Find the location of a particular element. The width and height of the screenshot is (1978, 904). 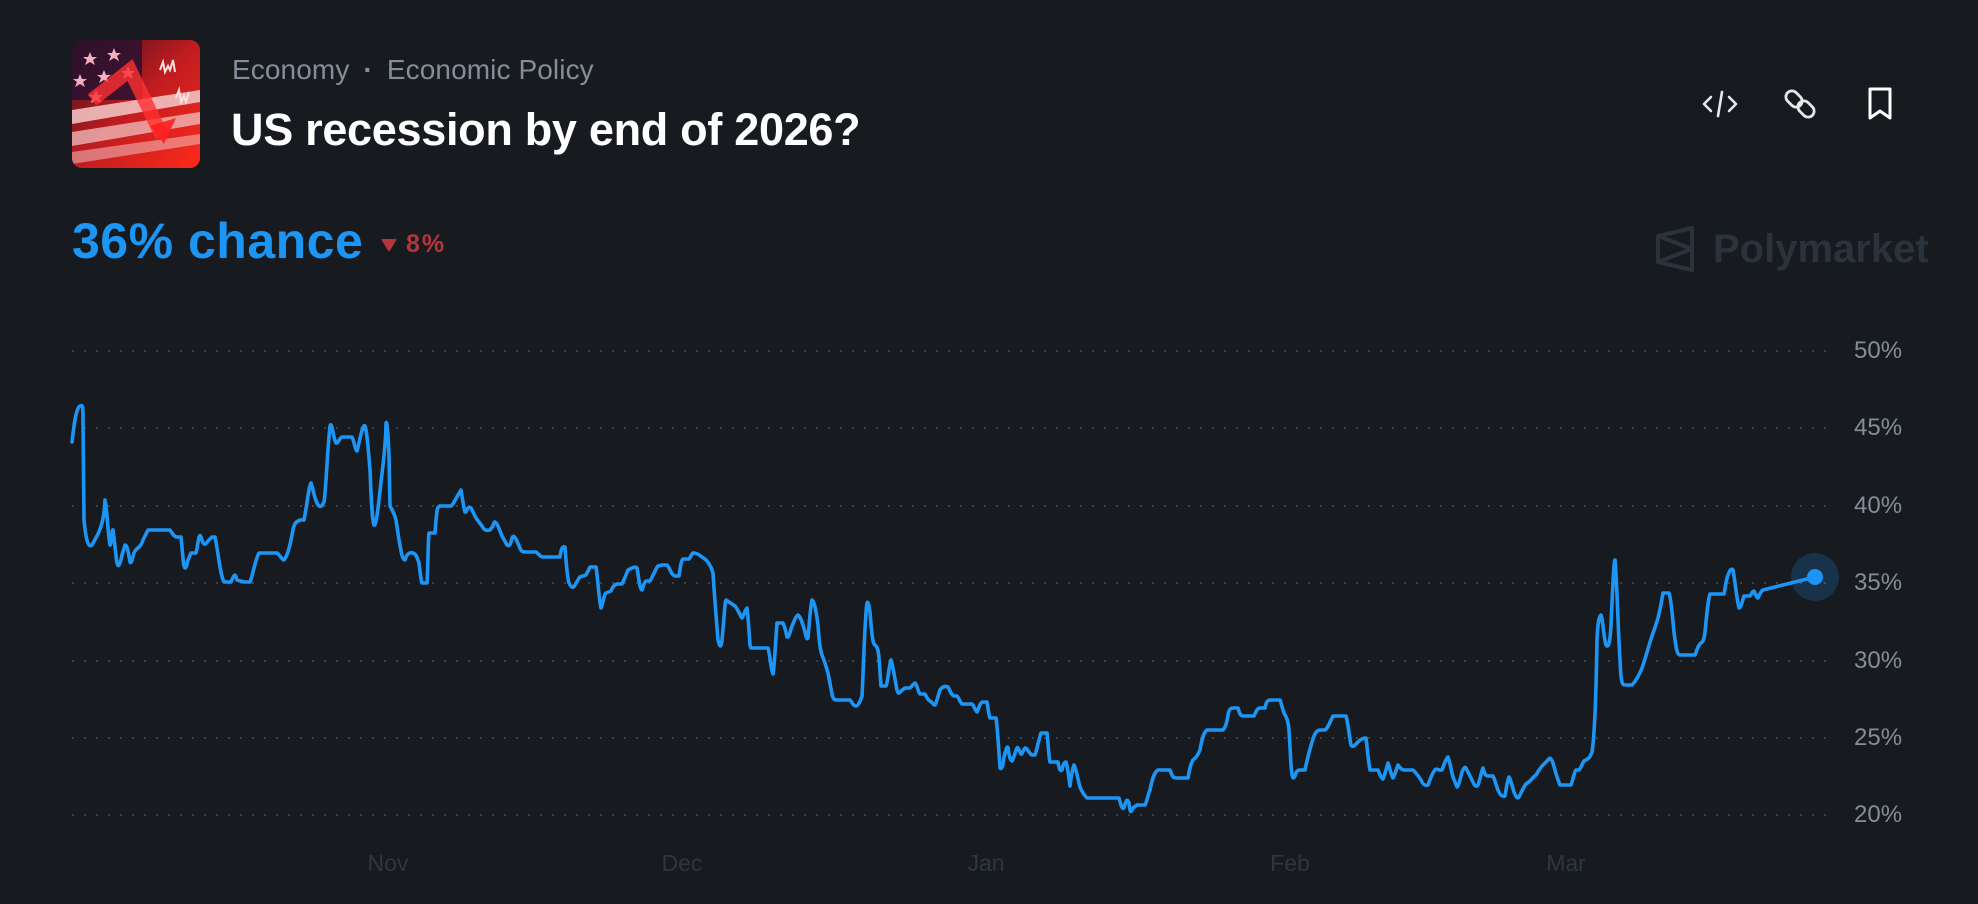

x-tick-dec: Dec is located at coordinates (682, 863).